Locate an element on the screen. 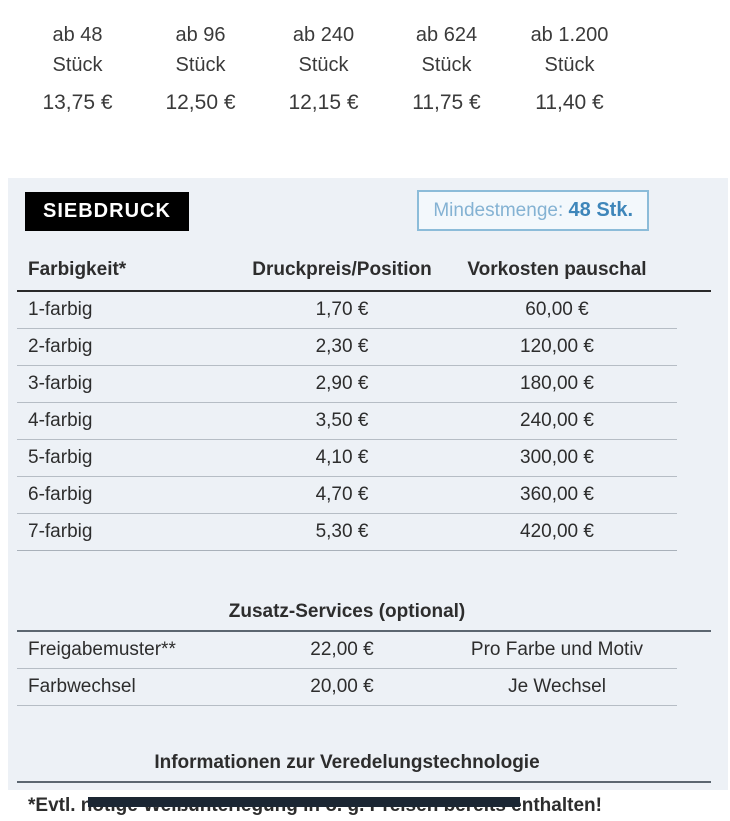  row-price: 3,50 € is located at coordinates (342, 420).